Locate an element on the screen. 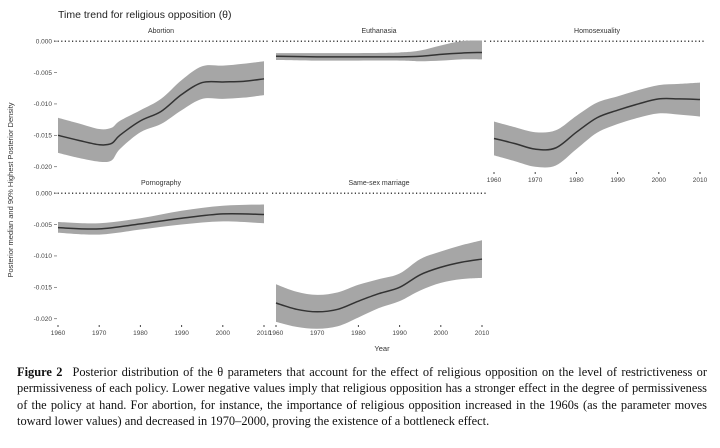  x-axis-label: Year is located at coordinates (382, 348).